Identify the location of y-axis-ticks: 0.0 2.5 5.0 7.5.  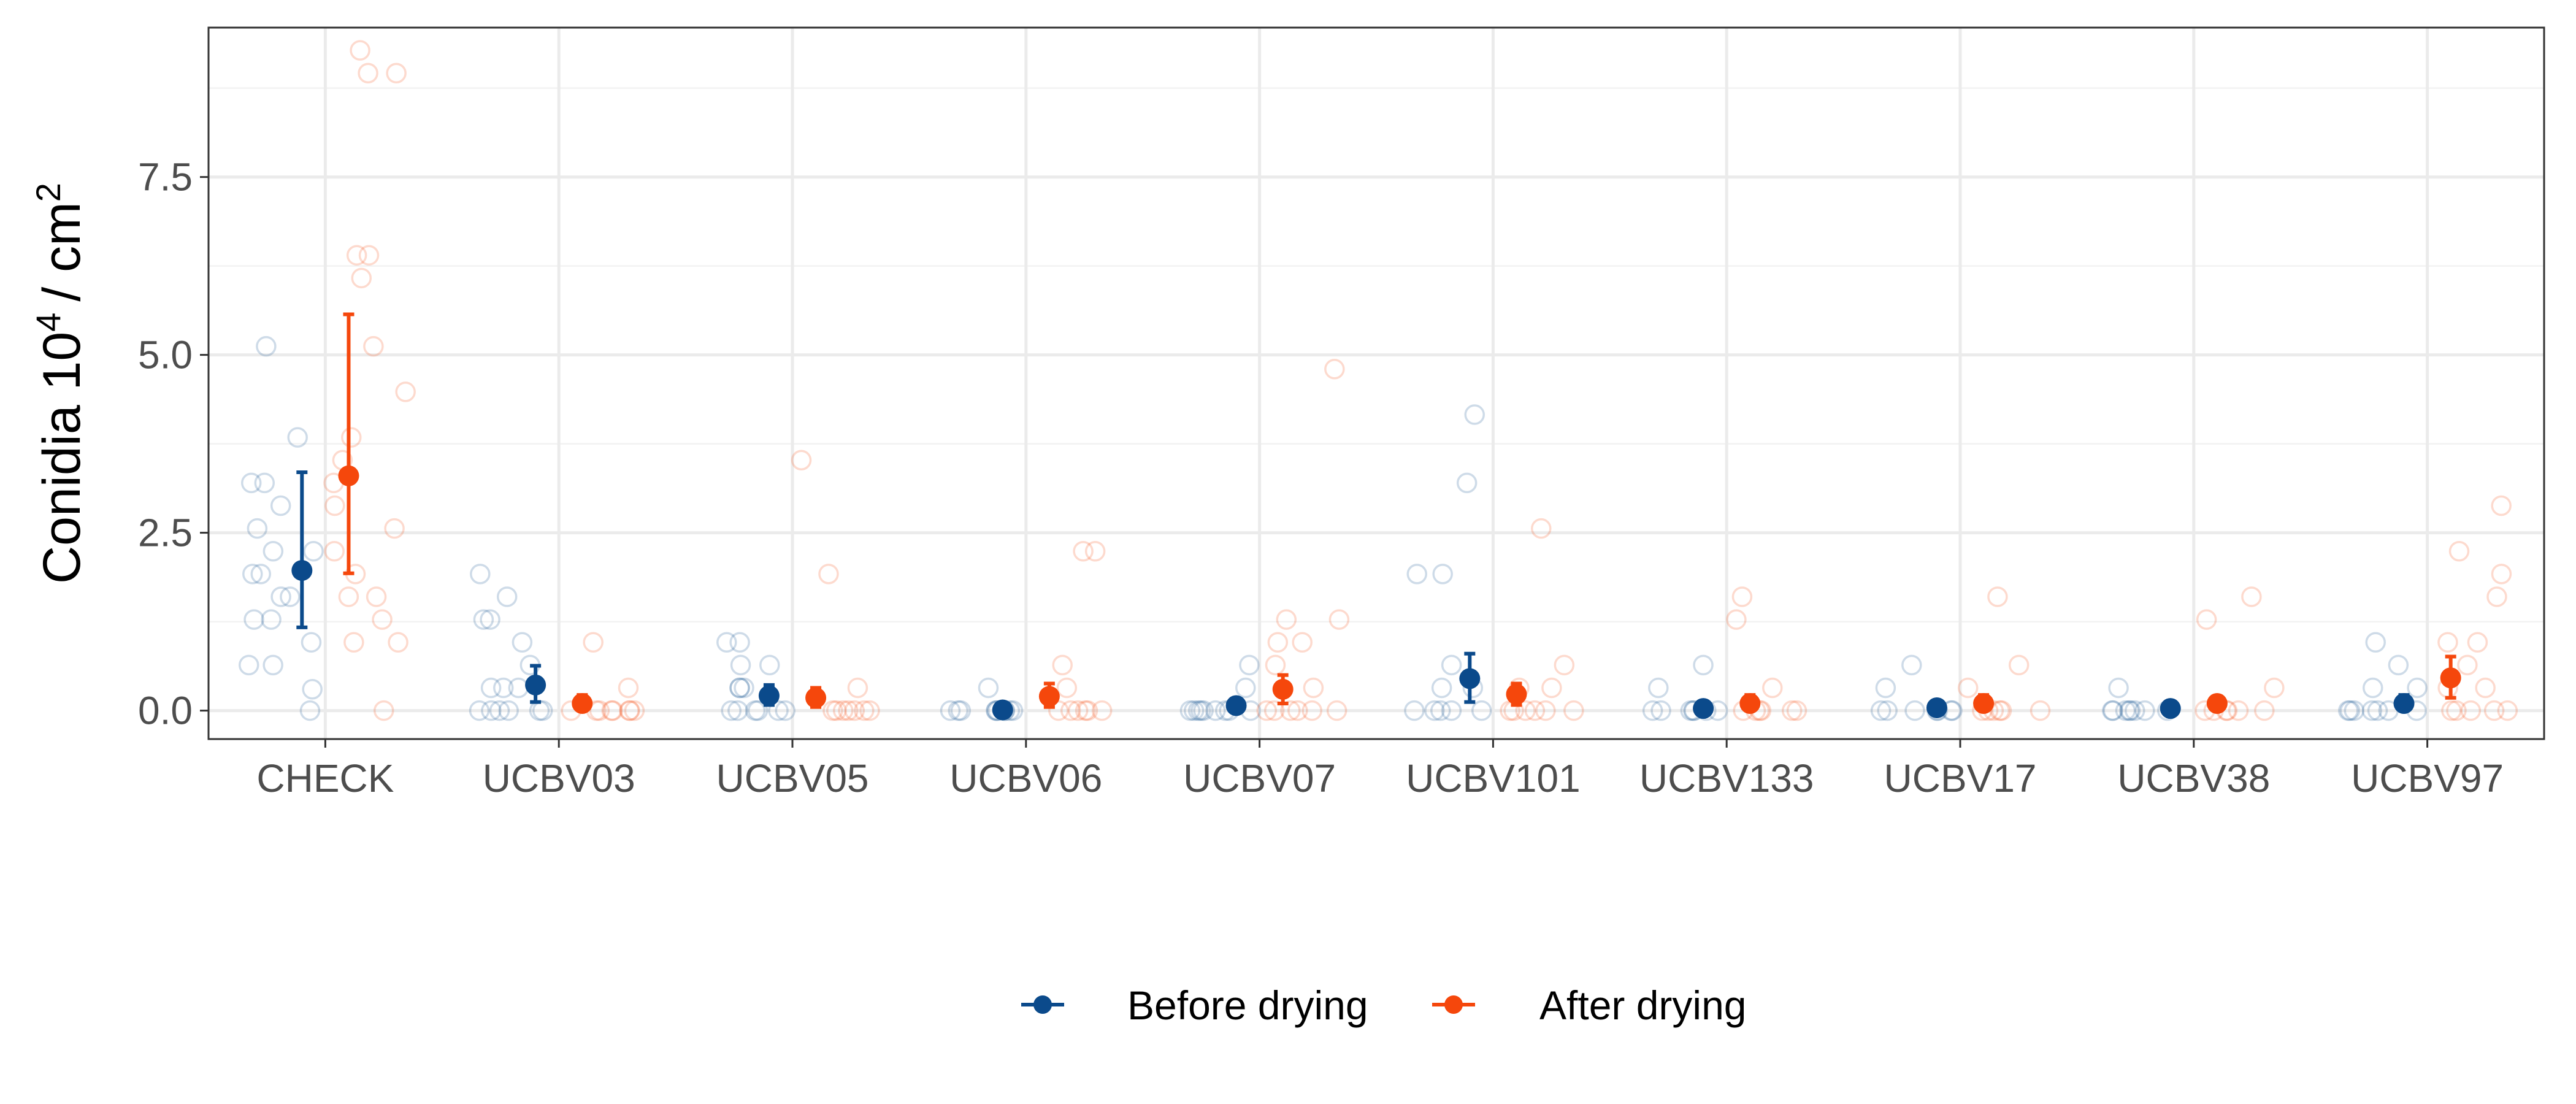
(173, 444).